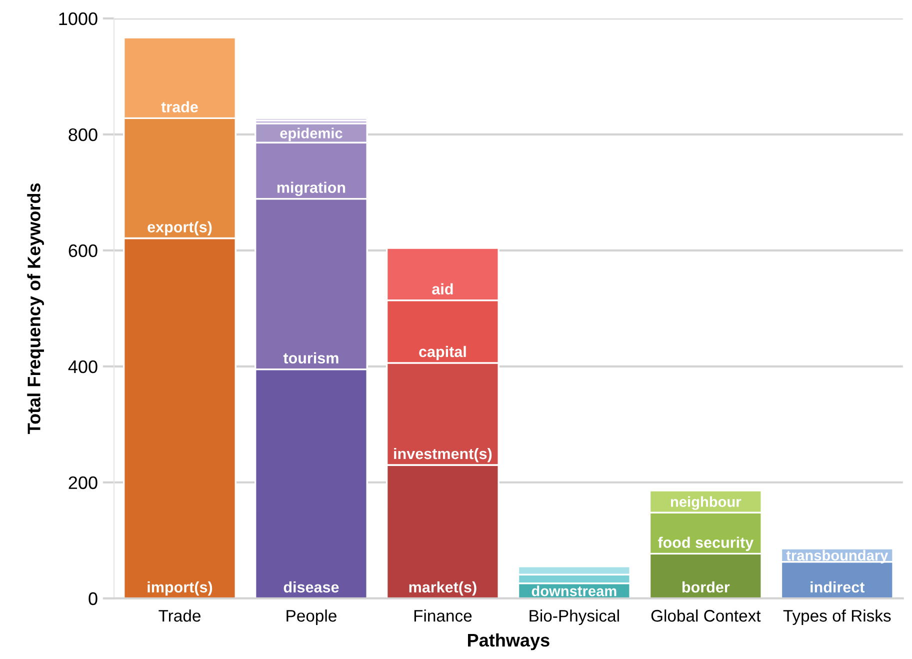 This screenshot has height=659, width=912. Describe the element at coordinates (574, 591) in the screenshot. I see `data-label: downstream` at that location.